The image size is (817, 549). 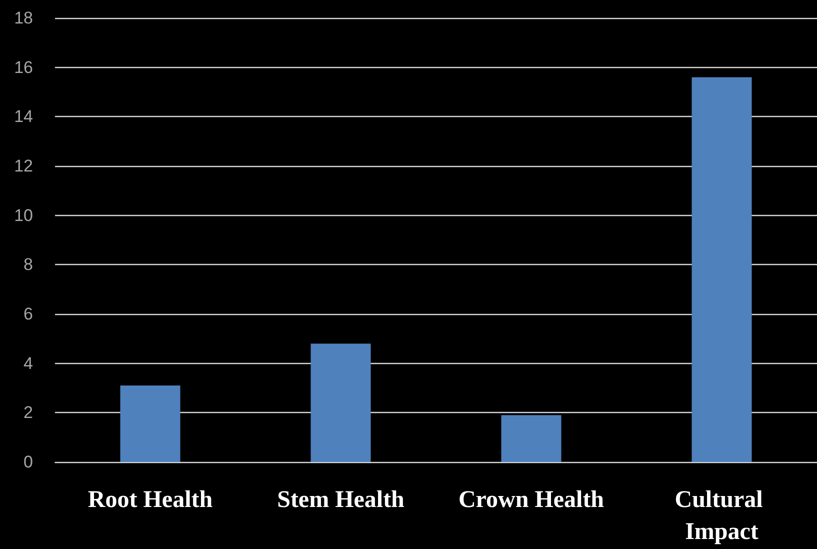 I want to click on x-tick-label: Crown Health, so click(x=531, y=500).